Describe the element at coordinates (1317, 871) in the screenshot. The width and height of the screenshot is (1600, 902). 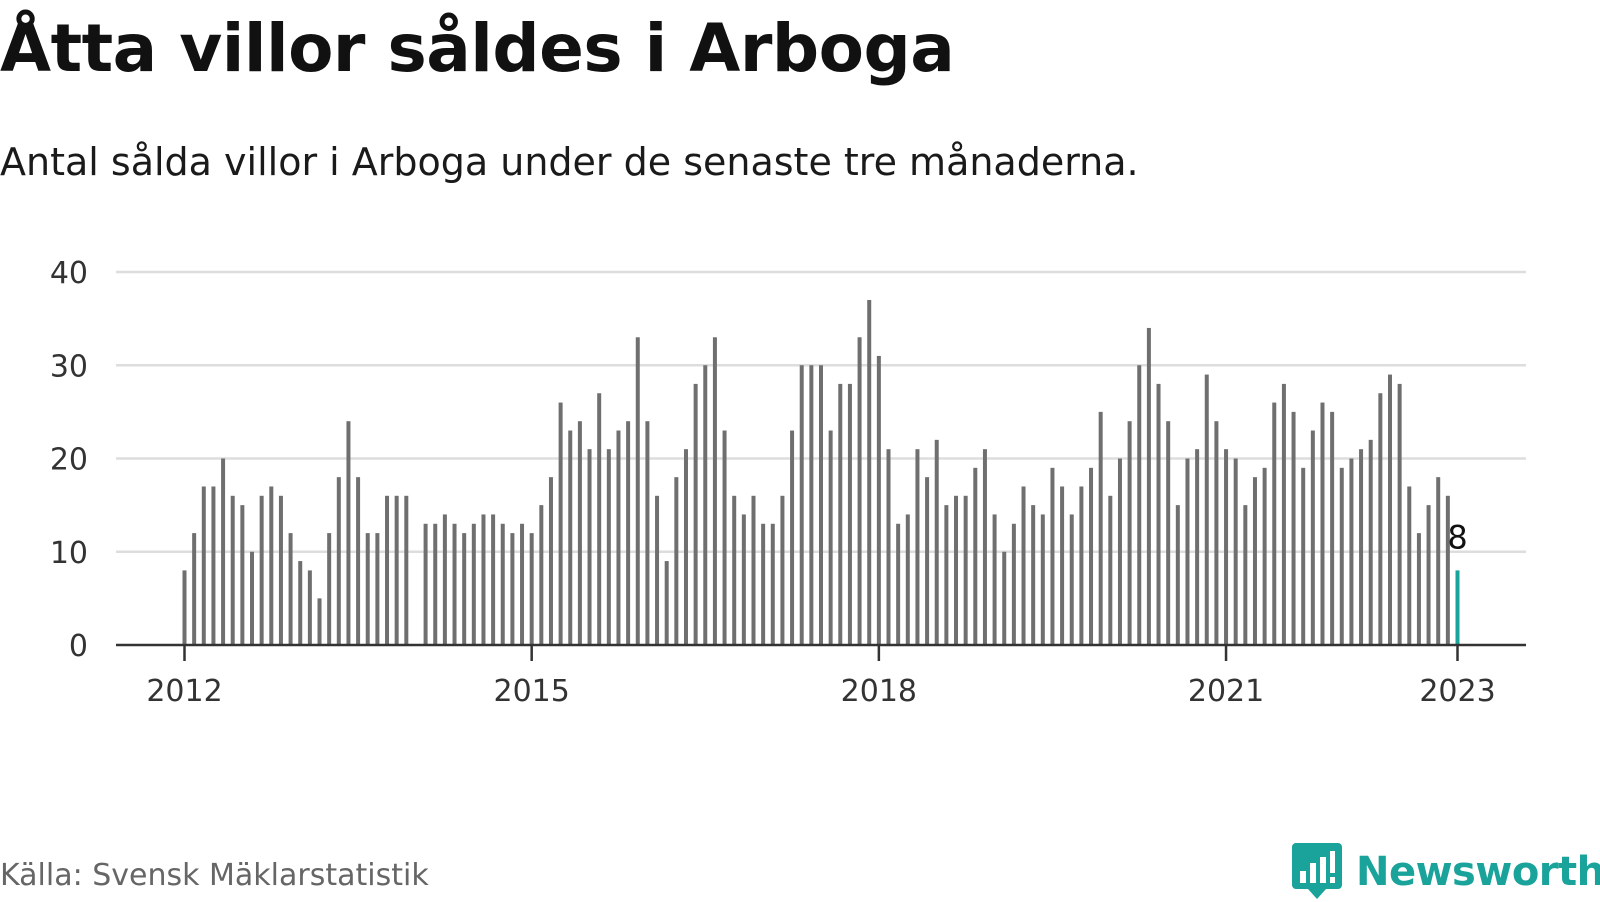
I see `newsworthy-chart-bubble-icon` at that location.